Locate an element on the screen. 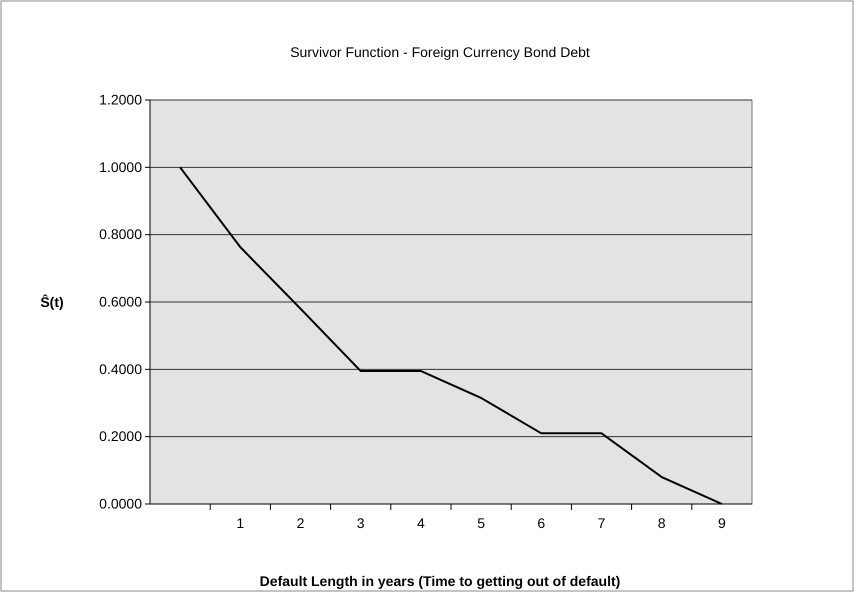 The width and height of the screenshot is (858, 593). x-tick-label: 3 is located at coordinates (360, 522).